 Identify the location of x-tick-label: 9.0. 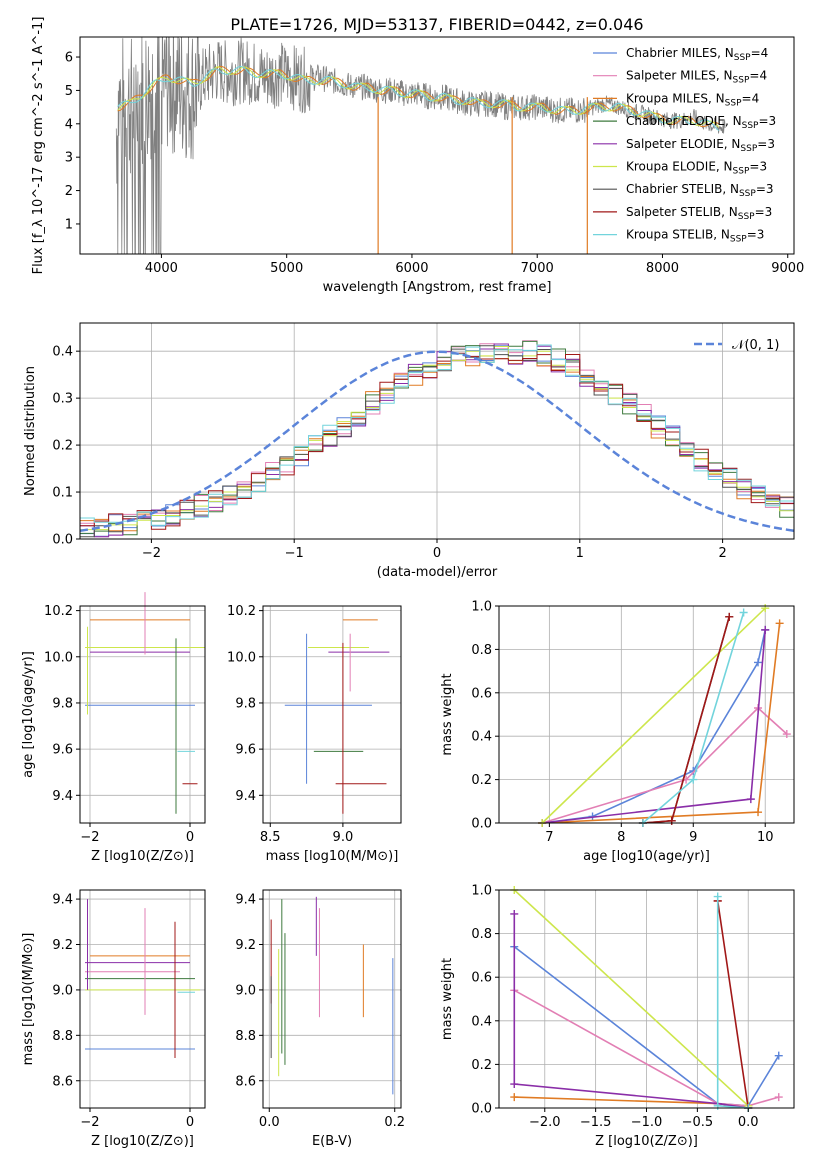
(343, 837).